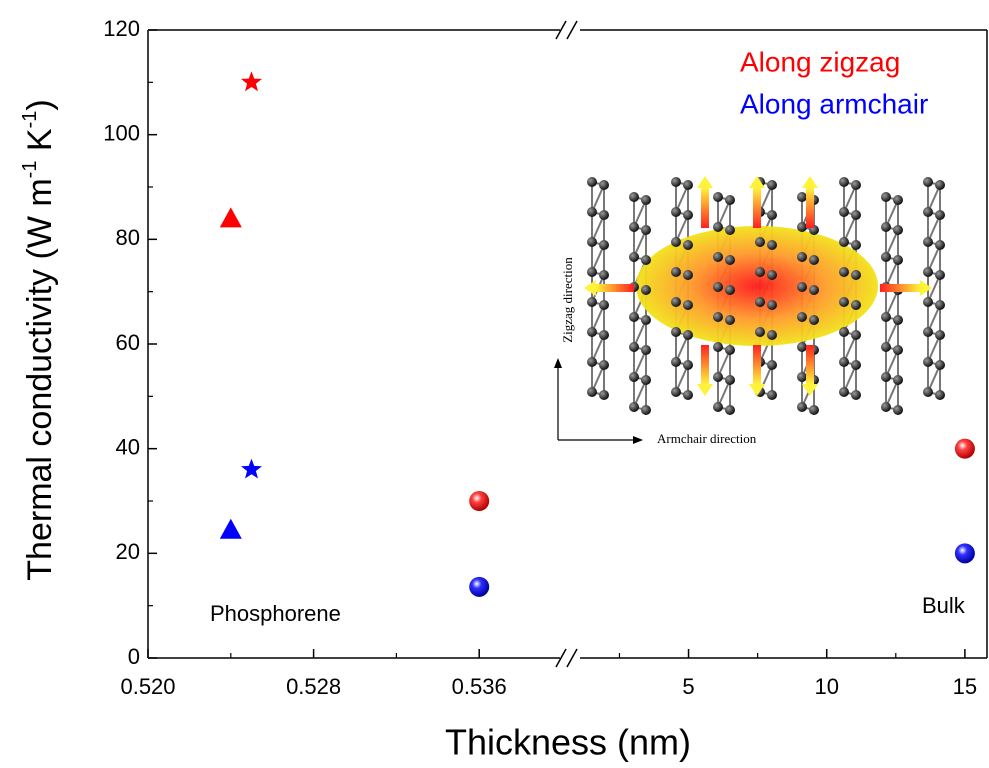 This screenshot has height=768, width=989. I want to click on x-tick-label: 15, so click(965, 686).